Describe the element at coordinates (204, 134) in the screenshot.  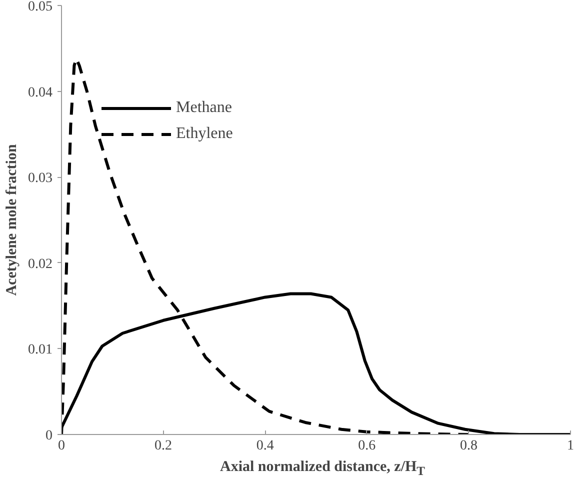
I see `legend-label: Ethylene` at that location.